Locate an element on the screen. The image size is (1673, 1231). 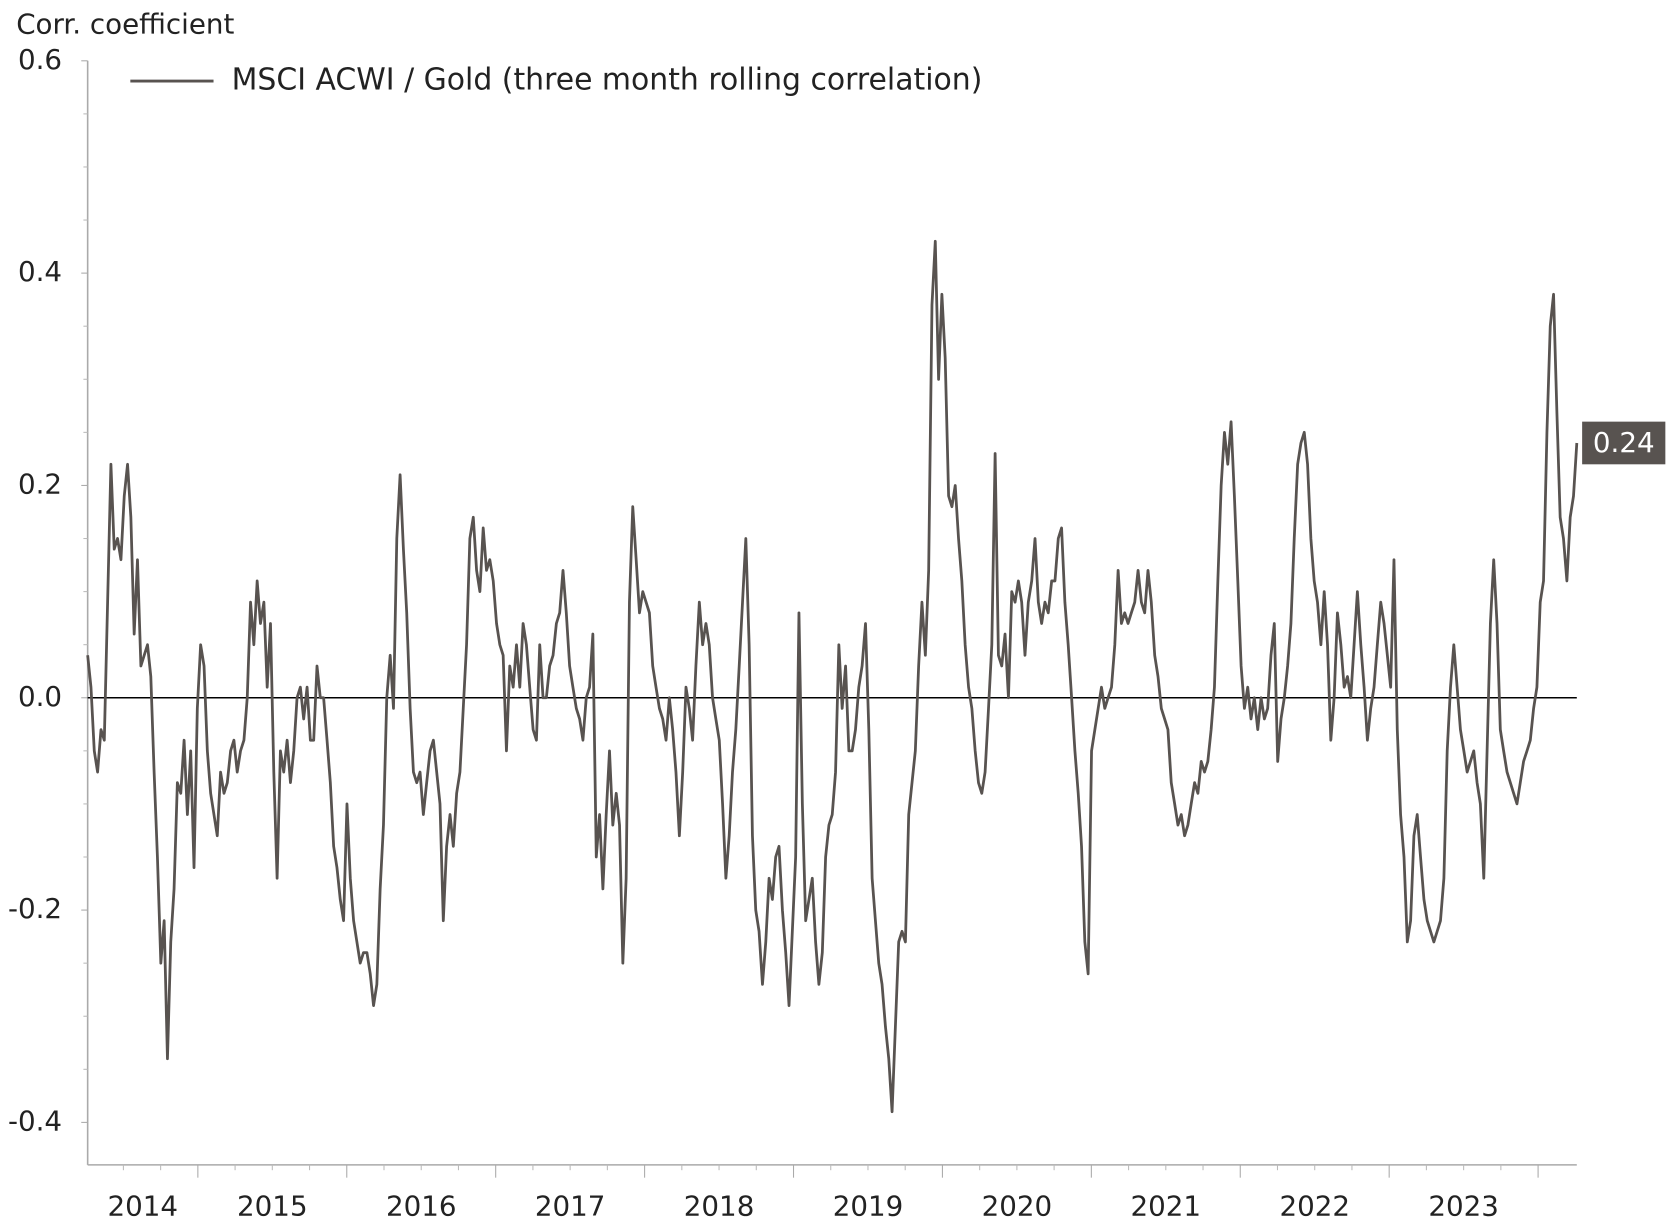
x-tick-label: 2020 is located at coordinates (1017, 1206).